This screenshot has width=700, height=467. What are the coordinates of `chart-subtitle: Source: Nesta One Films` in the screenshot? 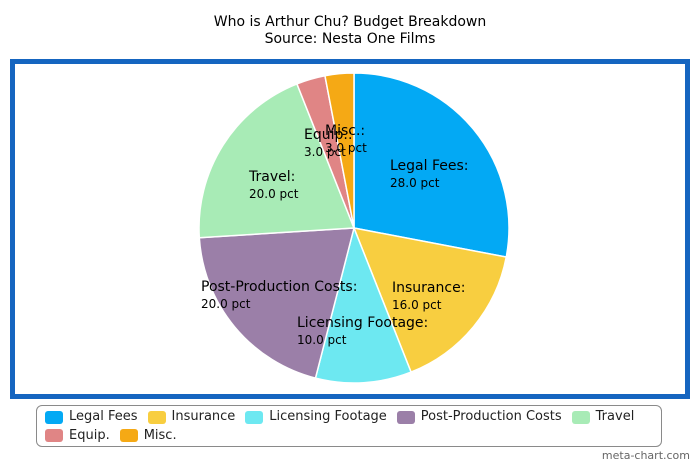 It's located at (350, 39).